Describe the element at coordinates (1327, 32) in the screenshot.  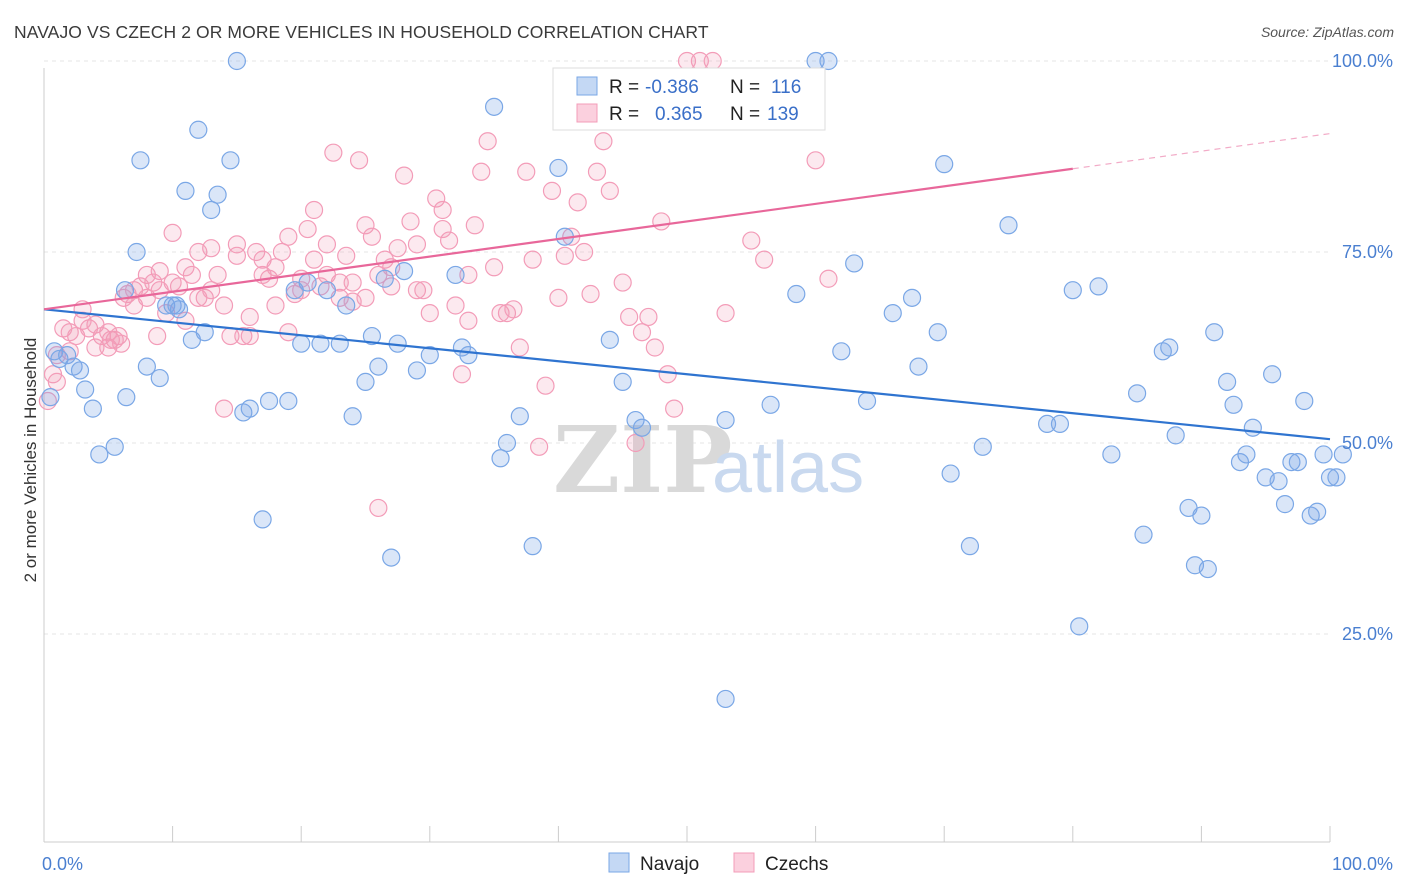
I see `source-label: Source: ZipAtlas.com` at that location.